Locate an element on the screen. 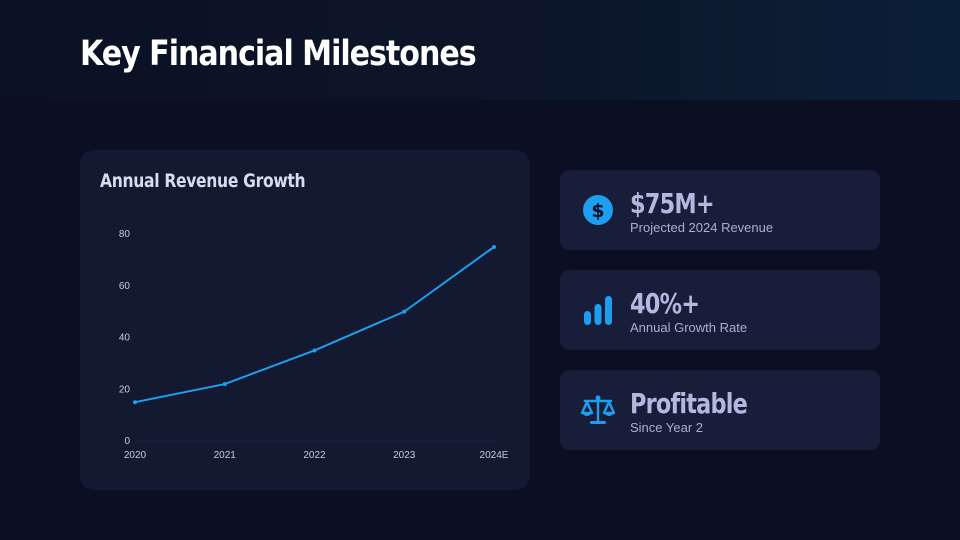  stat-card-profitable: Profitable Since Year 2 is located at coordinates (720, 410).